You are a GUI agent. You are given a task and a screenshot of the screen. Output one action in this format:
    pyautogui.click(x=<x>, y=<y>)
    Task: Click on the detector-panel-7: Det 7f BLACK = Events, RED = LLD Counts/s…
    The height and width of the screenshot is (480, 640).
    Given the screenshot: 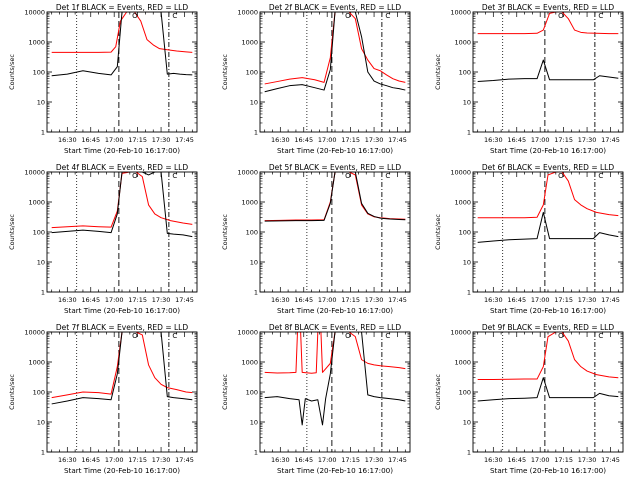 What is the action you would take?
    pyautogui.click(x=103, y=399)
    